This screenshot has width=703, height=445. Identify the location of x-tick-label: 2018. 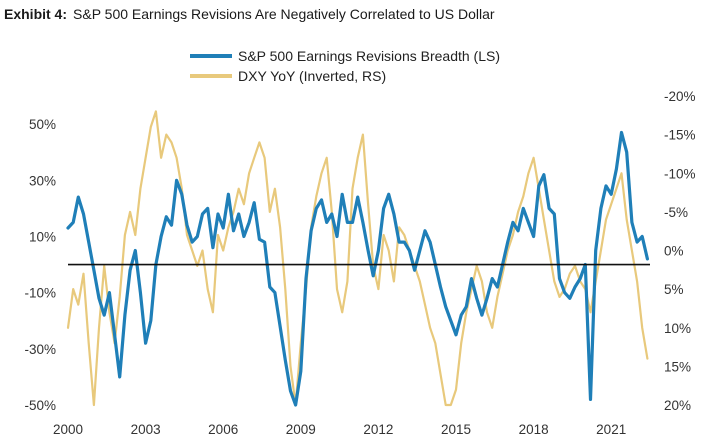
(534, 429).